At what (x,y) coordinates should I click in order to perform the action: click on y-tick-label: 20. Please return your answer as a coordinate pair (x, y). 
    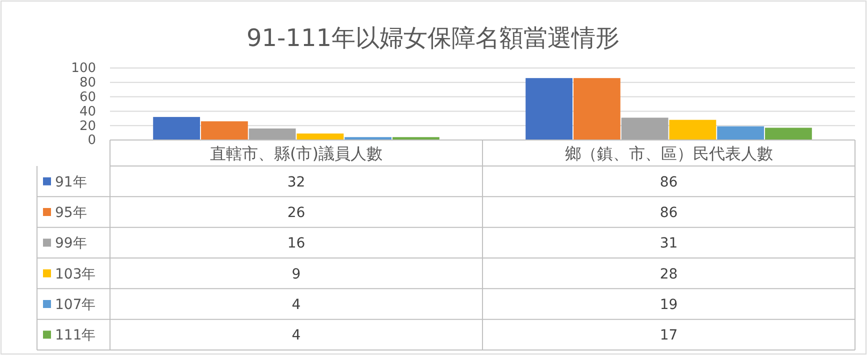
    Looking at the image, I should click on (87, 126).